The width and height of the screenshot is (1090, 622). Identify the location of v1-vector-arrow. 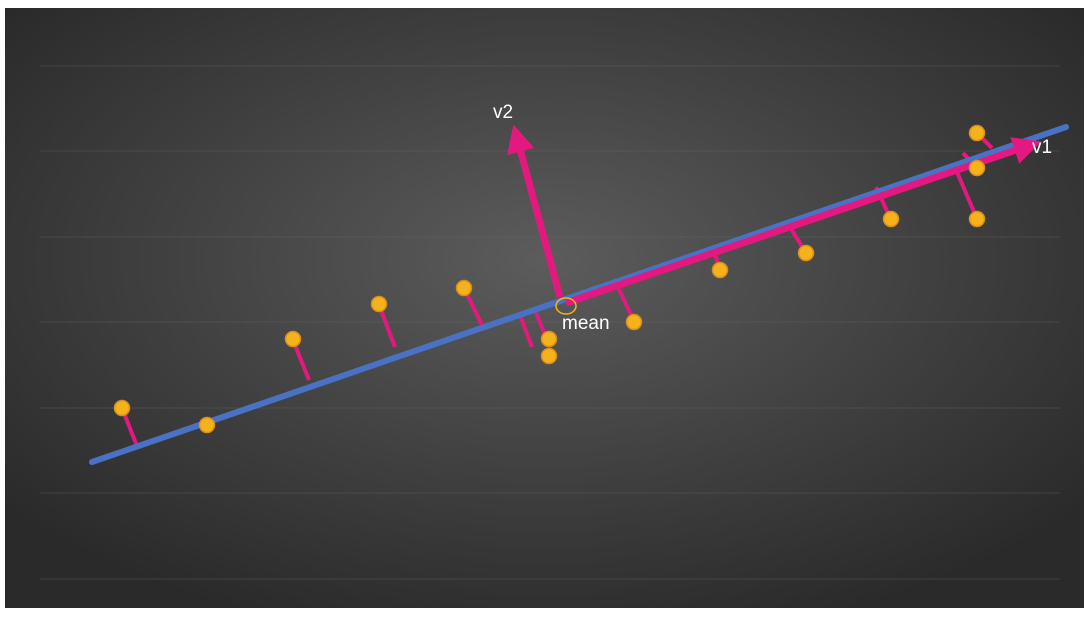
(803, 222).